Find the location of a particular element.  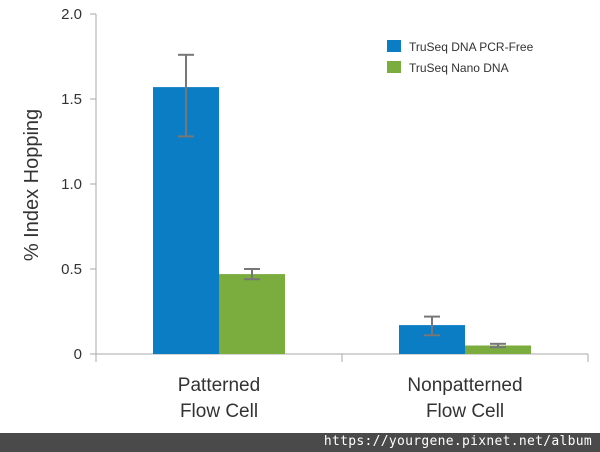

legend-label: TruSeq Nano DNA is located at coordinates (459, 68).